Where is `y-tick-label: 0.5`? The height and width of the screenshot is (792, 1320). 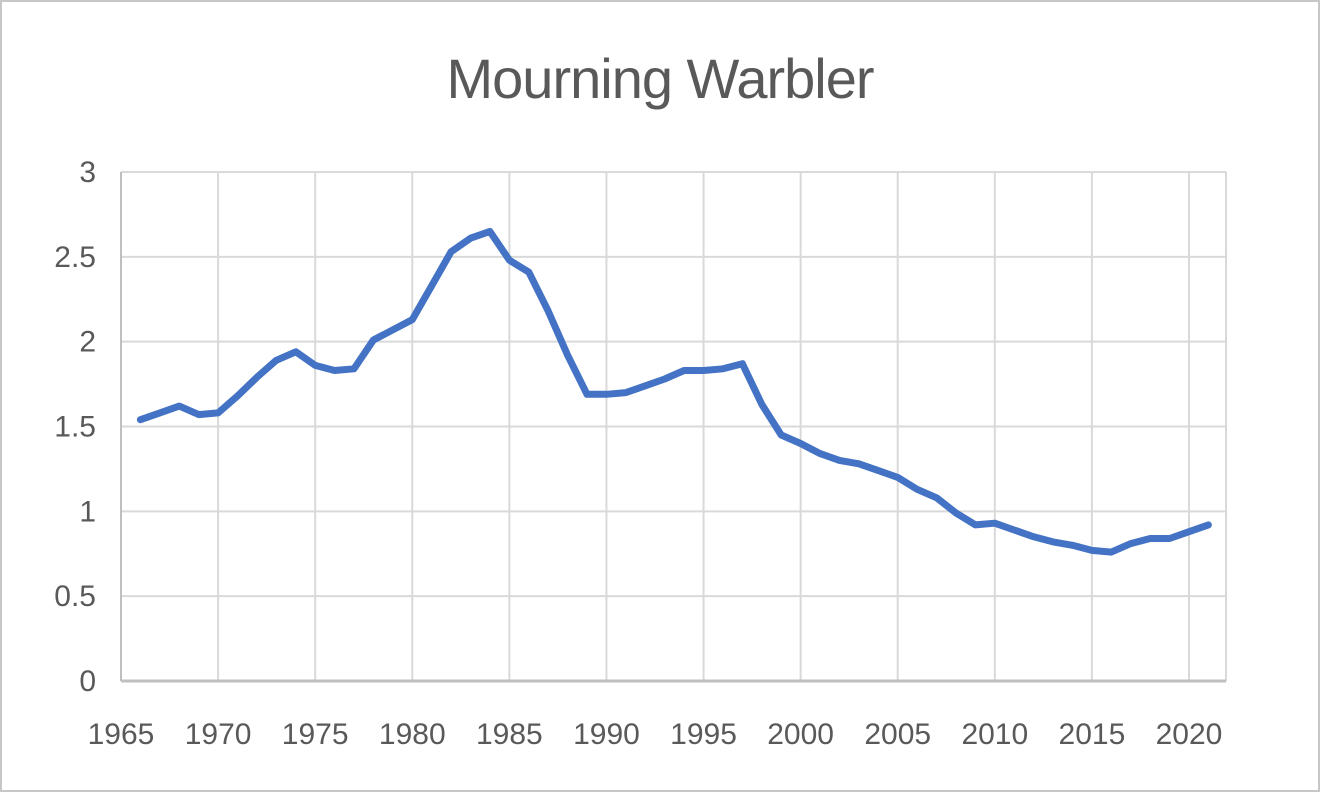 y-tick-label: 0.5 is located at coordinates (75, 596).